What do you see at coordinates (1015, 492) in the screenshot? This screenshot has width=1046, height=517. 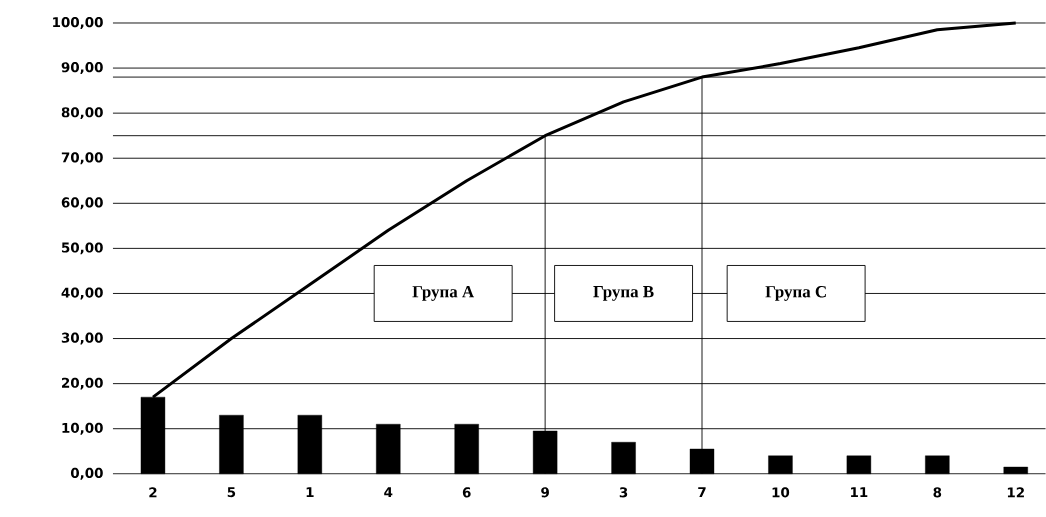 I see `x-tick-label: 12` at bounding box center [1015, 492].